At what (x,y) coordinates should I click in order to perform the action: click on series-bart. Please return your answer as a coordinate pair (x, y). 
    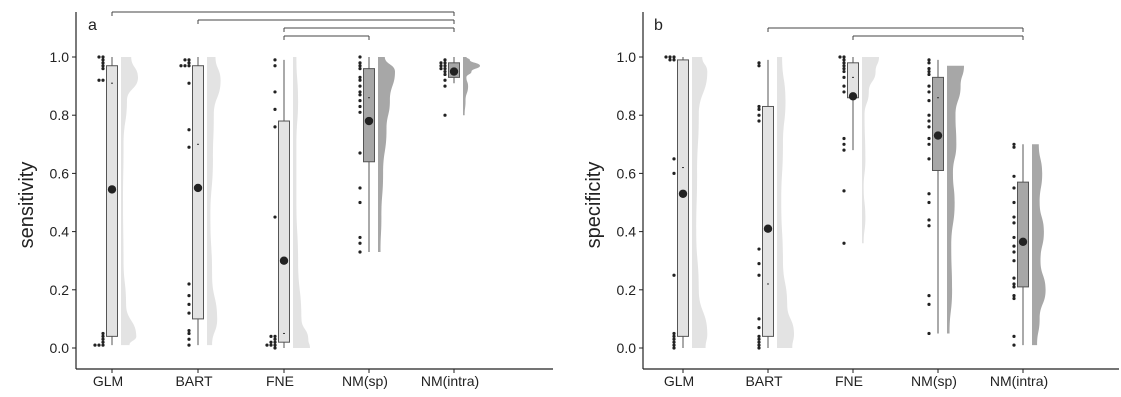
    Looking at the image, I should click on (775, 203).